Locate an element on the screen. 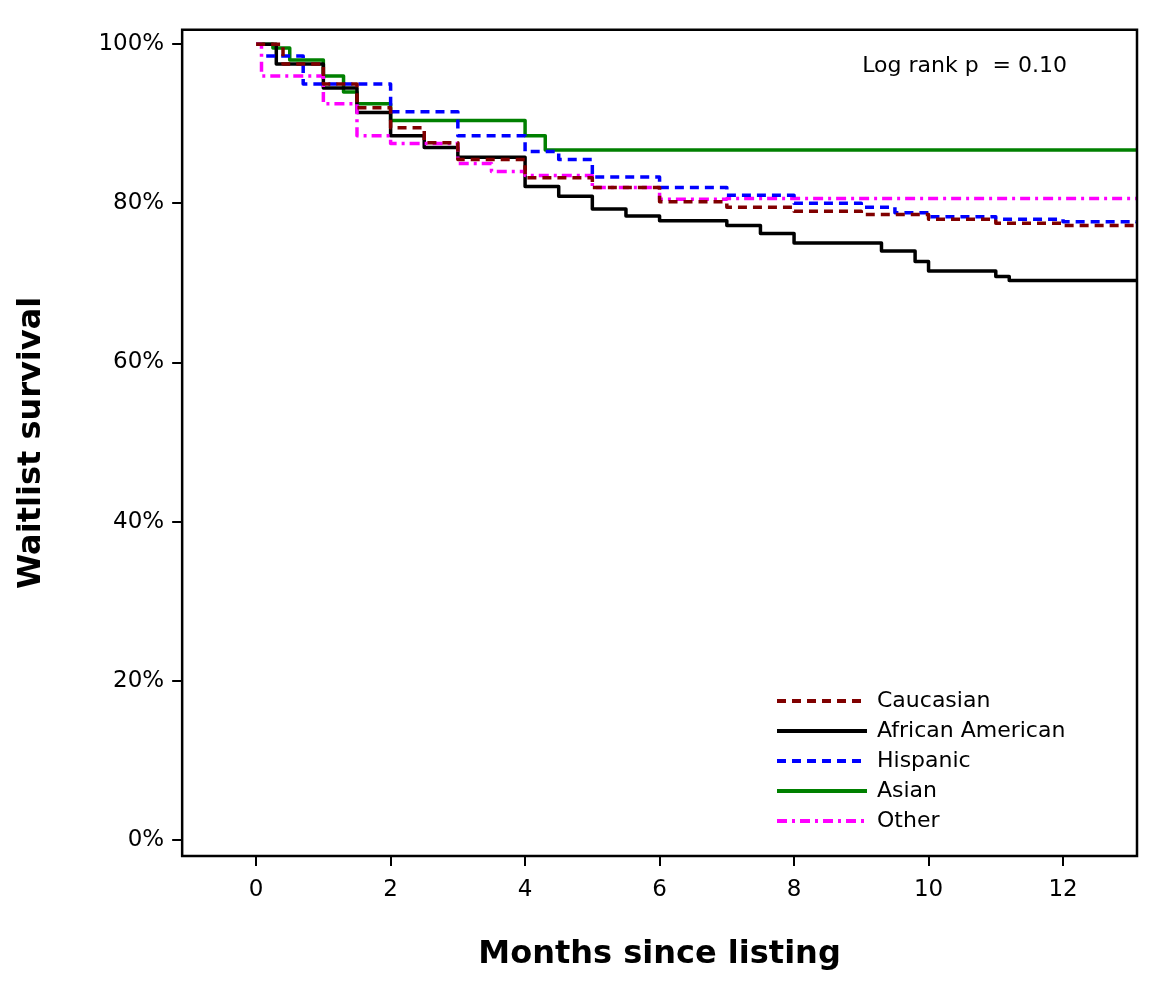 This screenshot has height=990, width=1151. legend-label: Other is located at coordinates (909, 819).